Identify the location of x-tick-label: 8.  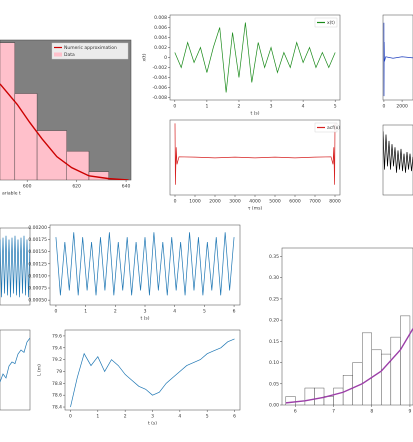
(371, 412).